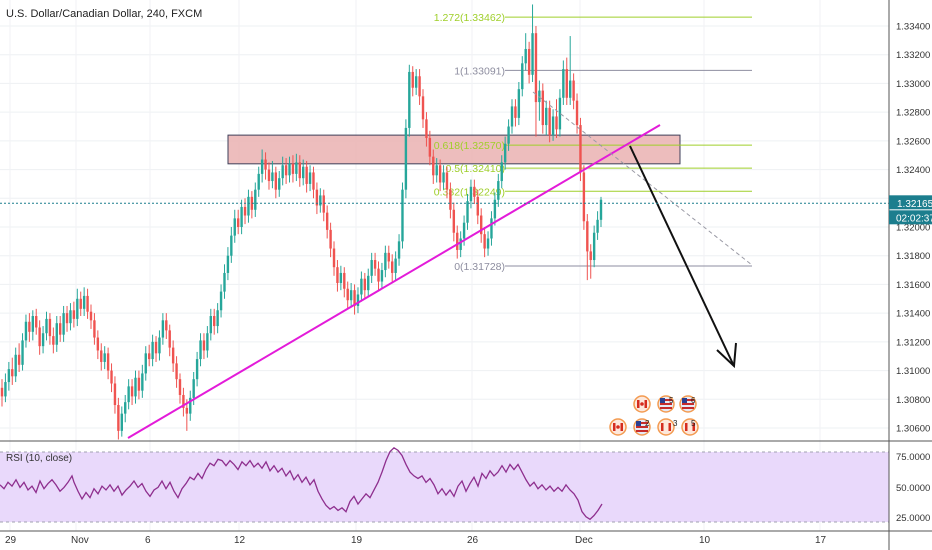  I want to click on price-tick: 1.32600, so click(913, 141).